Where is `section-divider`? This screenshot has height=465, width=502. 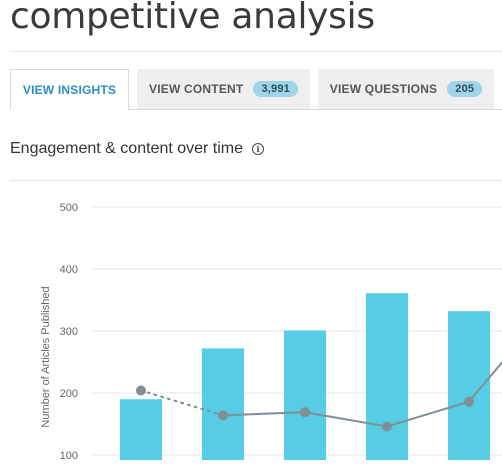
section-divider is located at coordinates (256, 180).